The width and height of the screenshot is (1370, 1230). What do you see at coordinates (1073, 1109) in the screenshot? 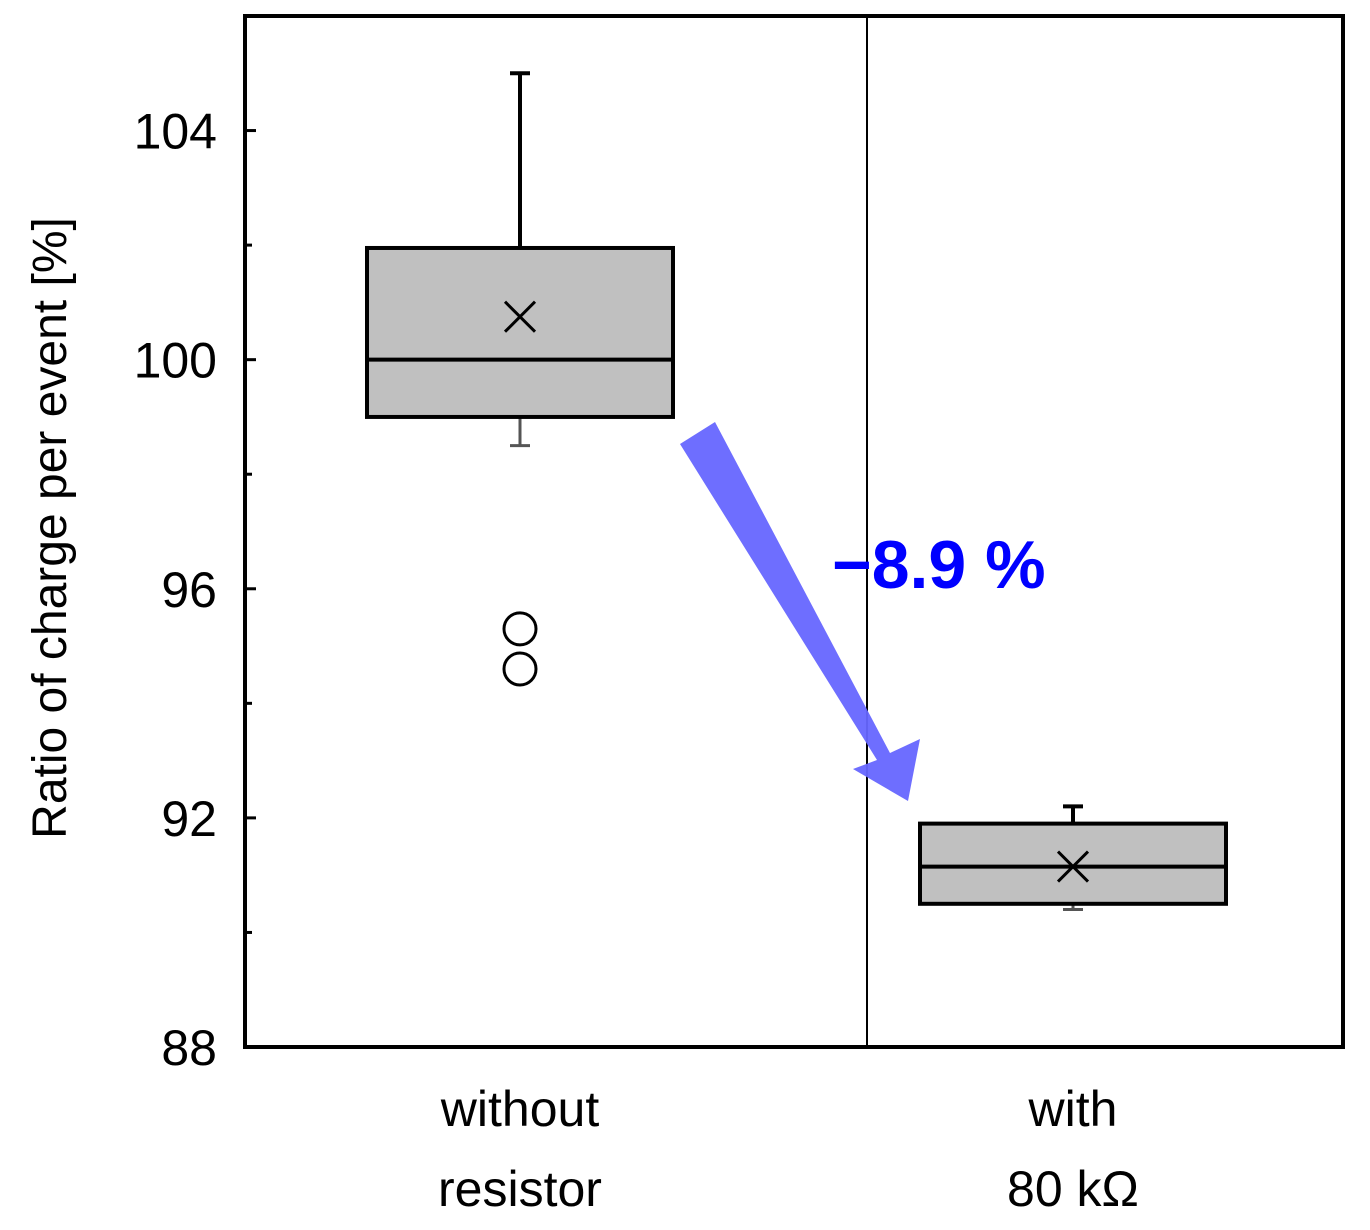
I see `x-category-label-line1: with` at bounding box center [1073, 1109].